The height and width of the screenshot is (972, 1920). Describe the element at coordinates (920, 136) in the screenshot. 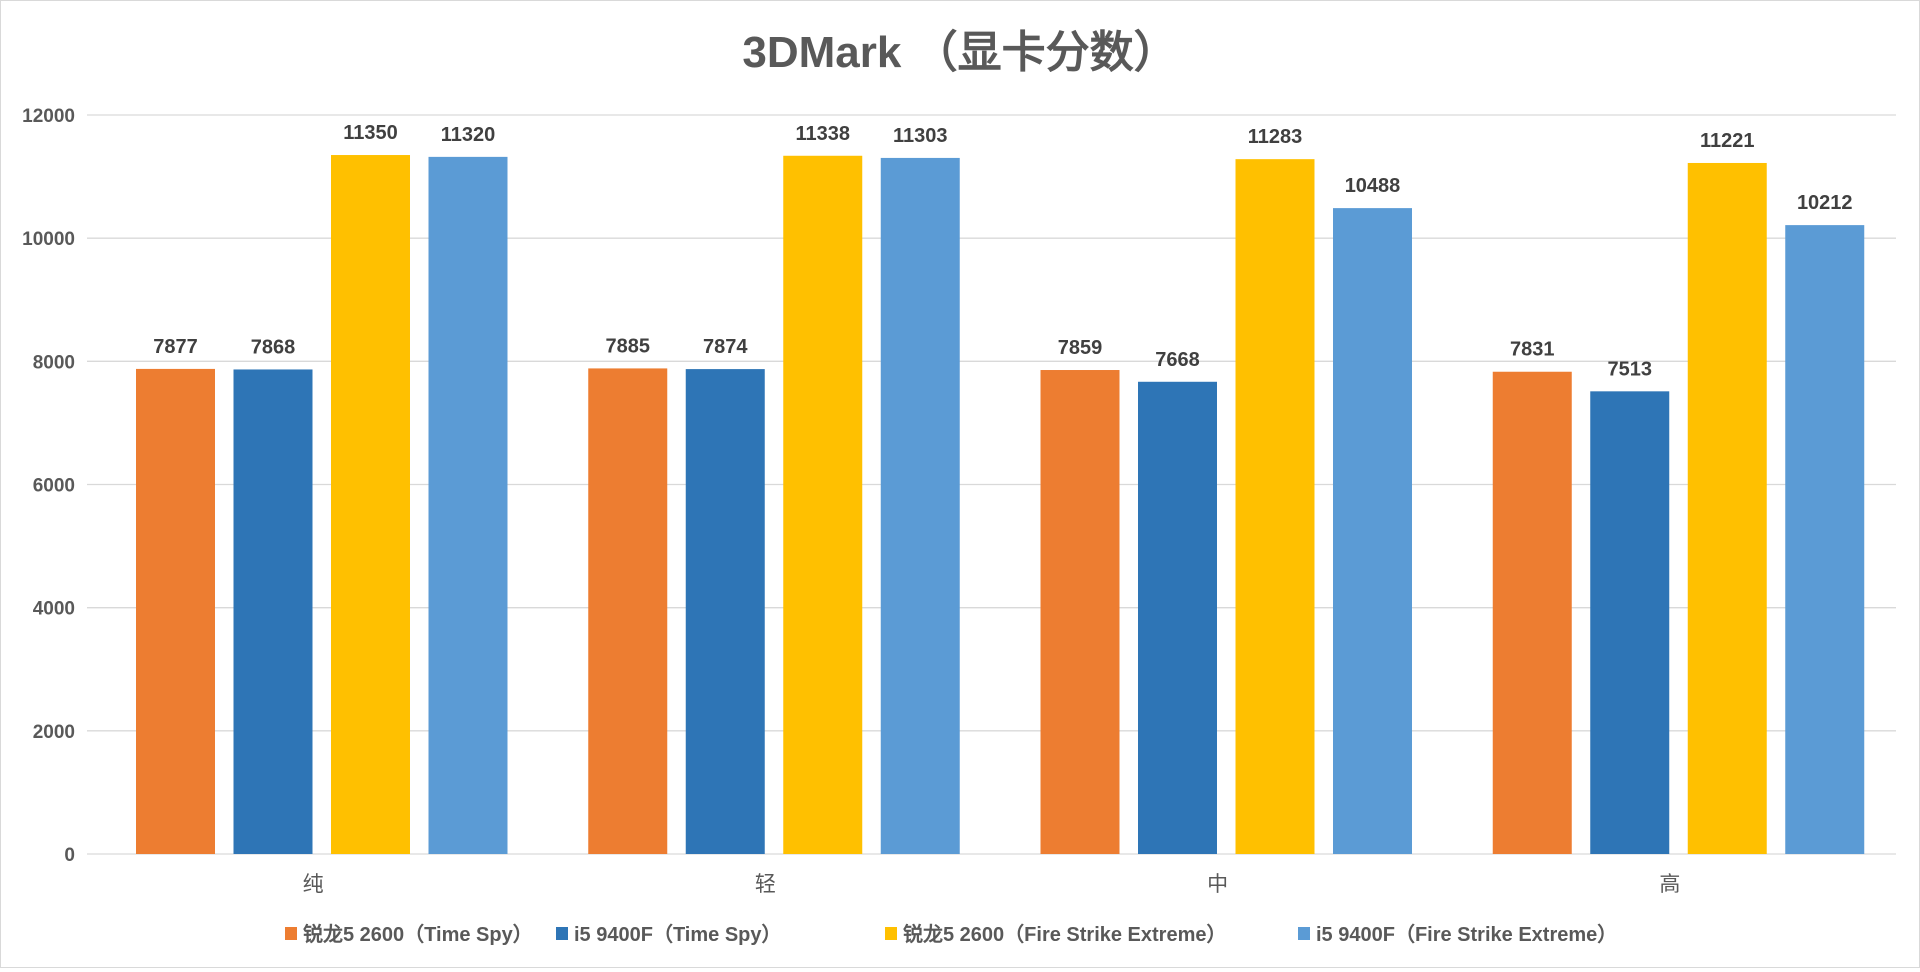

I see `data-label: 11303` at that location.